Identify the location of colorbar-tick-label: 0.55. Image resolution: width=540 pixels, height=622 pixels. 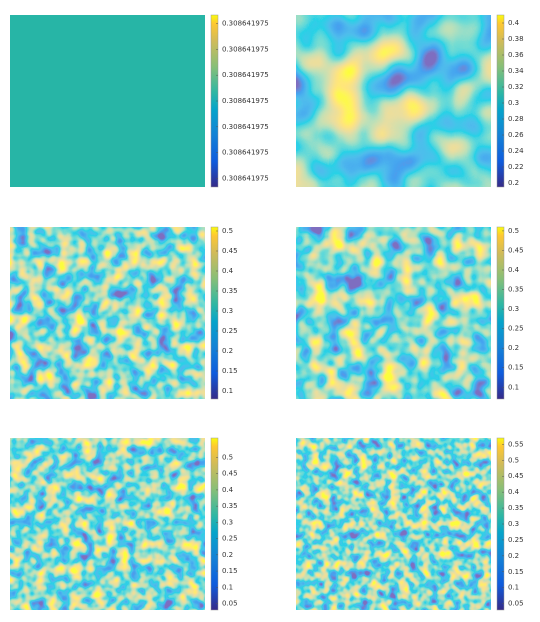
(516, 444).